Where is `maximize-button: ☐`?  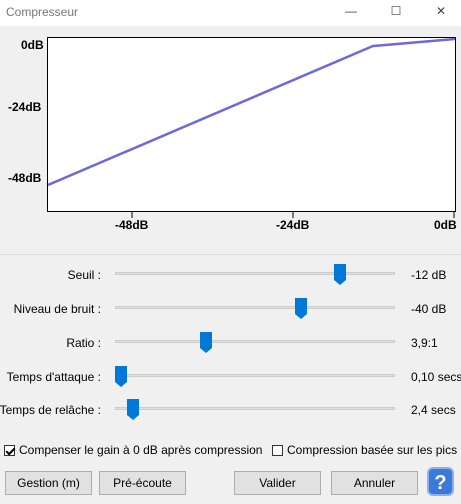 maximize-button: ☐ is located at coordinates (396, 11).